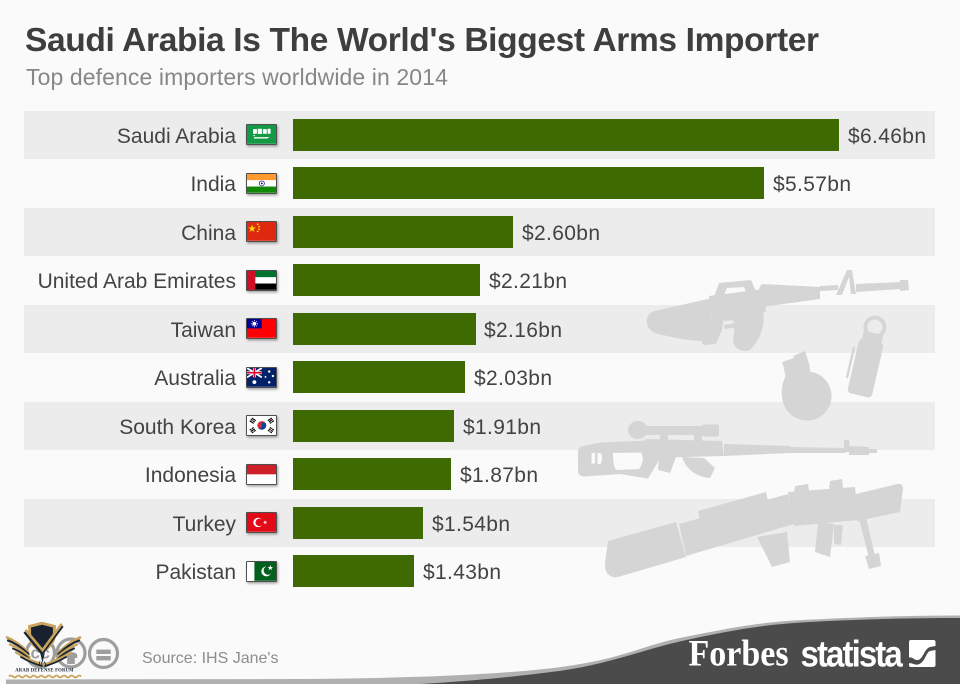 This screenshot has width=960, height=684. What do you see at coordinates (44, 671) in the screenshot?
I see `svg-text: ARAB DEFENSE FORUM` at bounding box center [44, 671].